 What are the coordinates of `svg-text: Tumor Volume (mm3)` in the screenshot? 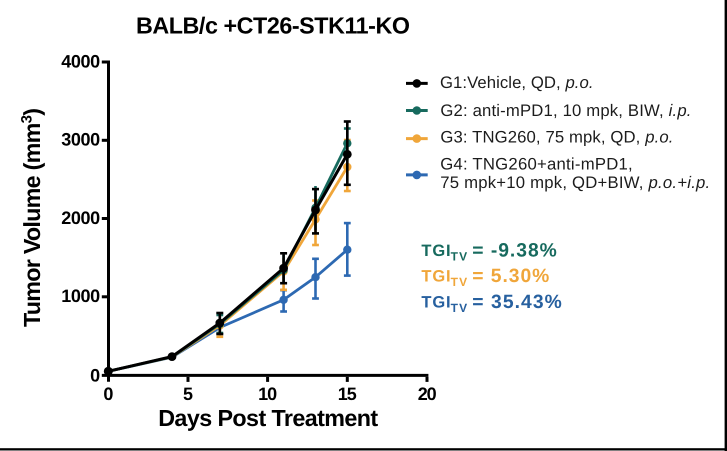 It's located at (31, 217).